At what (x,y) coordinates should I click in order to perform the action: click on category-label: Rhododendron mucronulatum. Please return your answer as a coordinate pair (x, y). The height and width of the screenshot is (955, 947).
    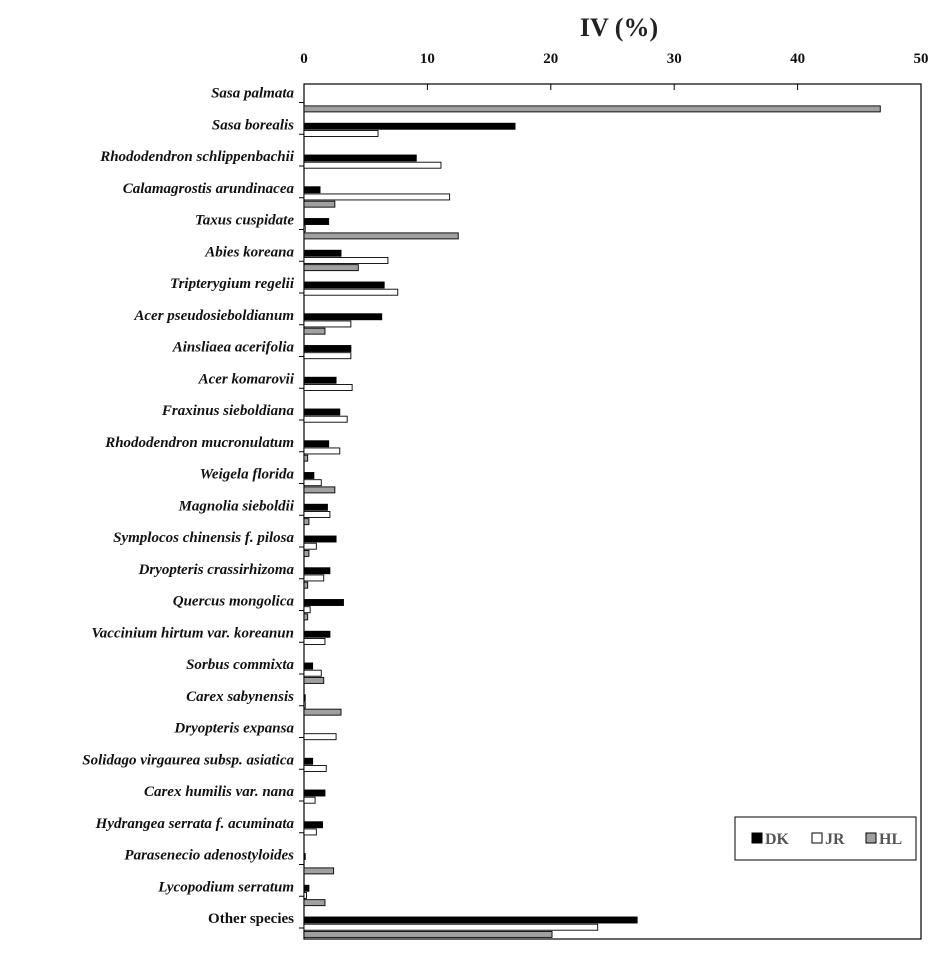
    Looking at the image, I should click on (199, 443).